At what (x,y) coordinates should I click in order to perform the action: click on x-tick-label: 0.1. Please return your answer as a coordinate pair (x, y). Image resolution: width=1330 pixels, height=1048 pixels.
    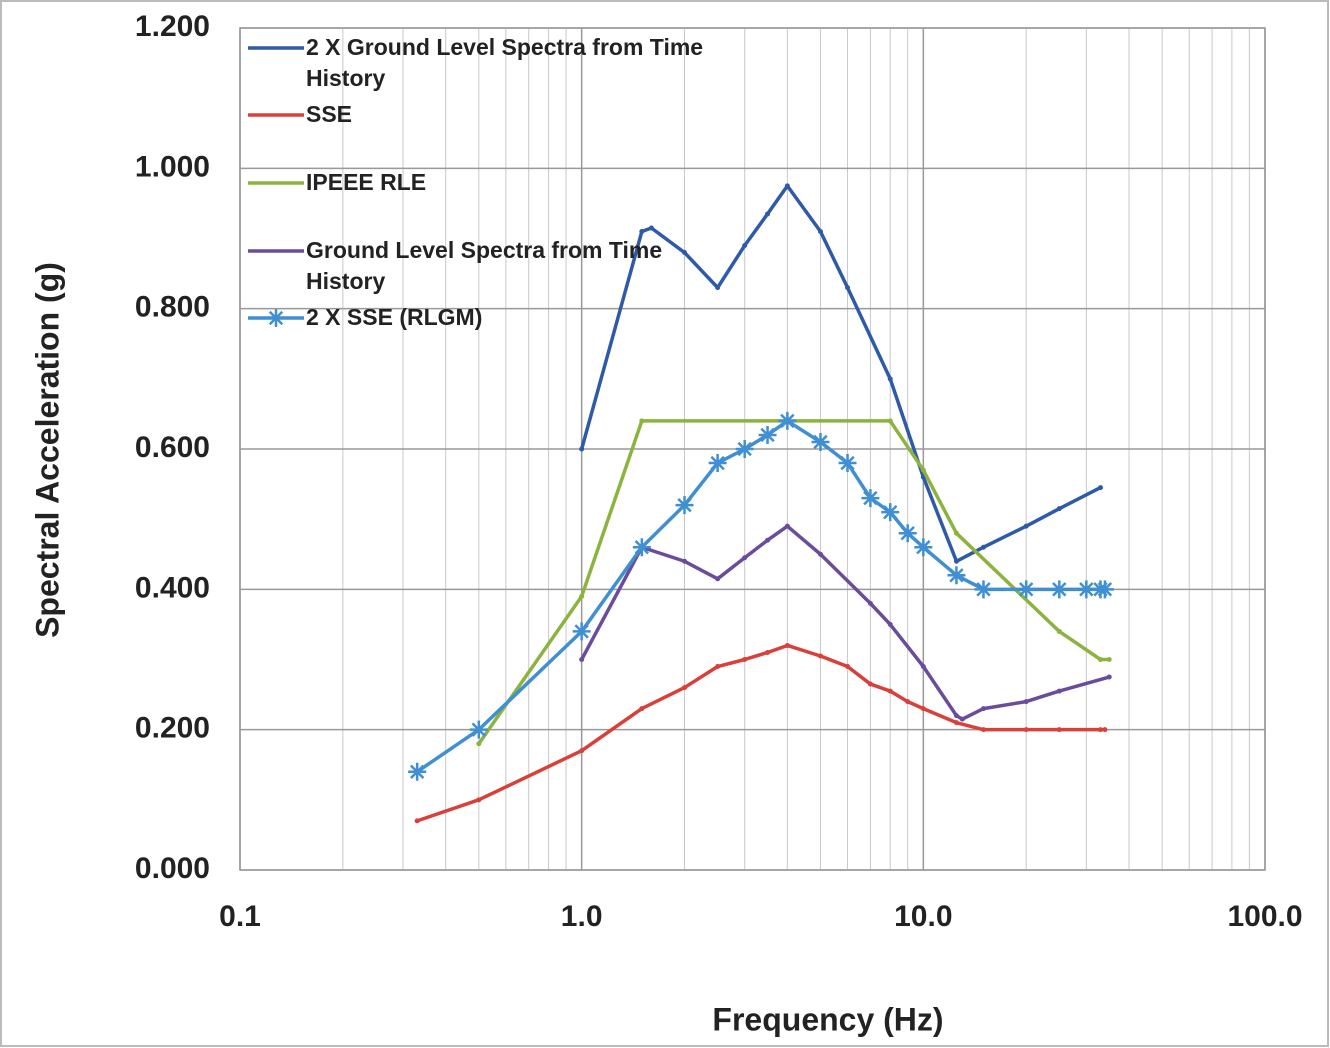
    Looking at the image, I should click on (240, 916).